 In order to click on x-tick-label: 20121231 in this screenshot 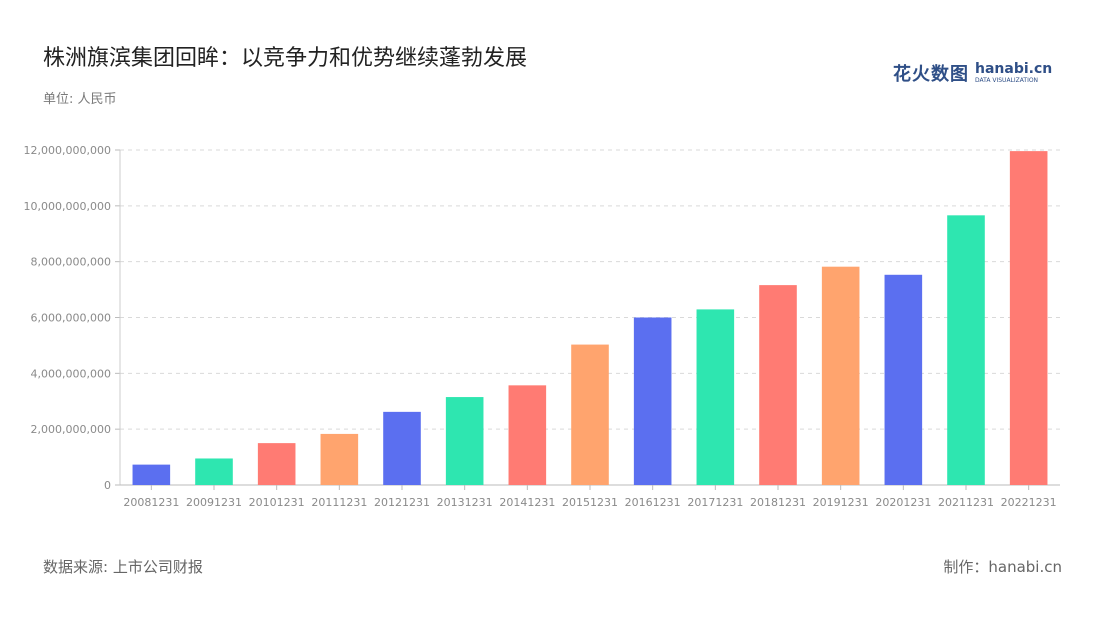, I will do `click(402, 502)`.